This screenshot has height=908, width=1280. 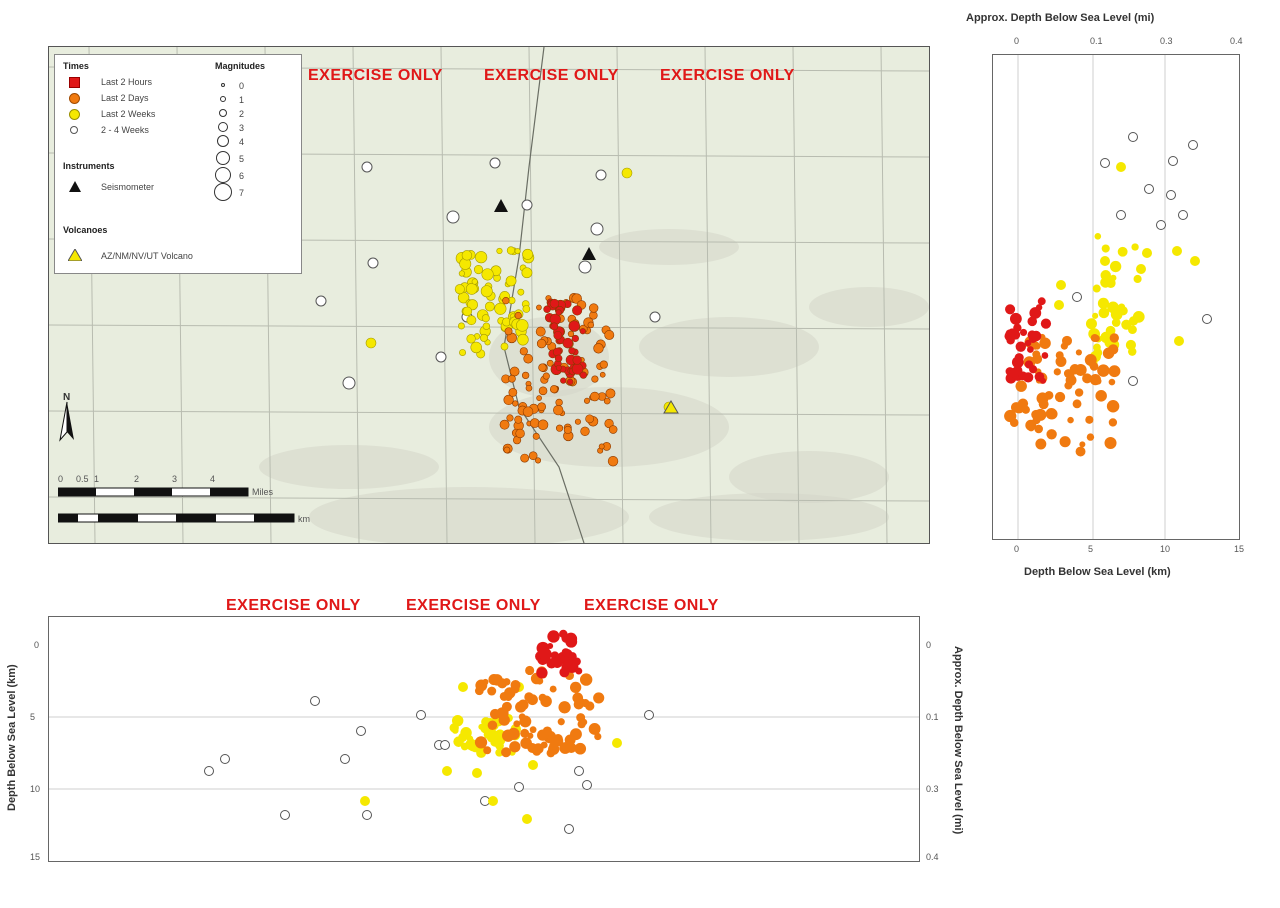 I want to click on exercise-label: EXERCISE ONLY, so click(x=473, y=605).